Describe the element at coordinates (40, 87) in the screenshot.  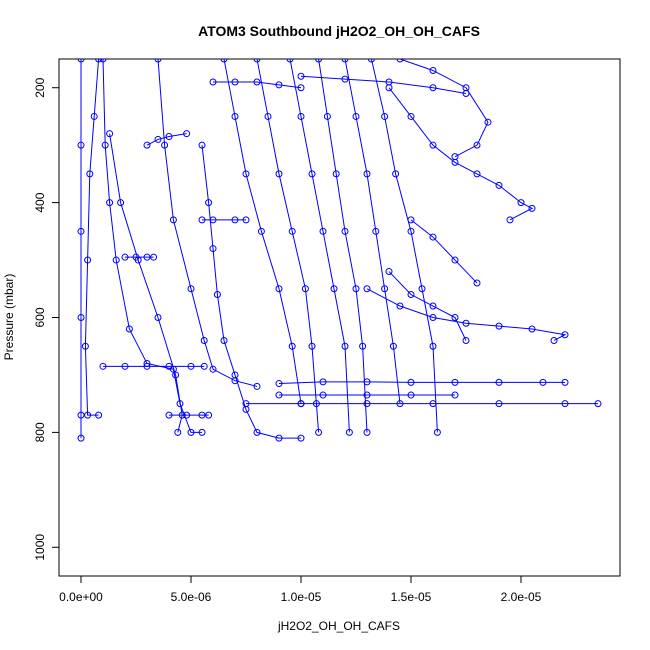
I see `y-tick-label: 200` at that location.